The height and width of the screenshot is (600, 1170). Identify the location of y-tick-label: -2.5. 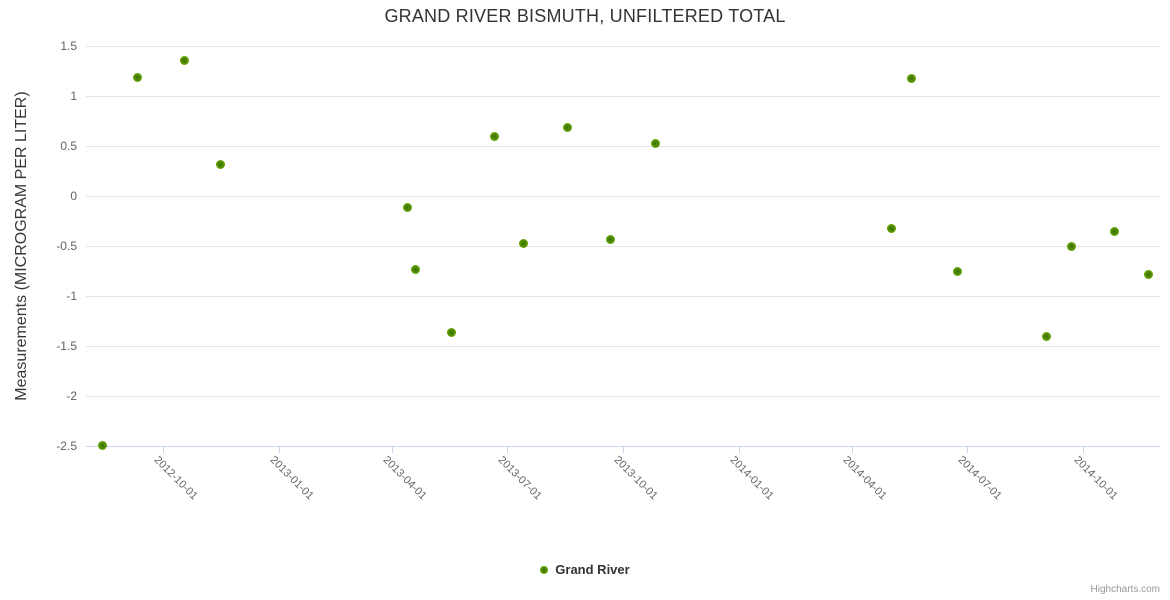
(66, 446).